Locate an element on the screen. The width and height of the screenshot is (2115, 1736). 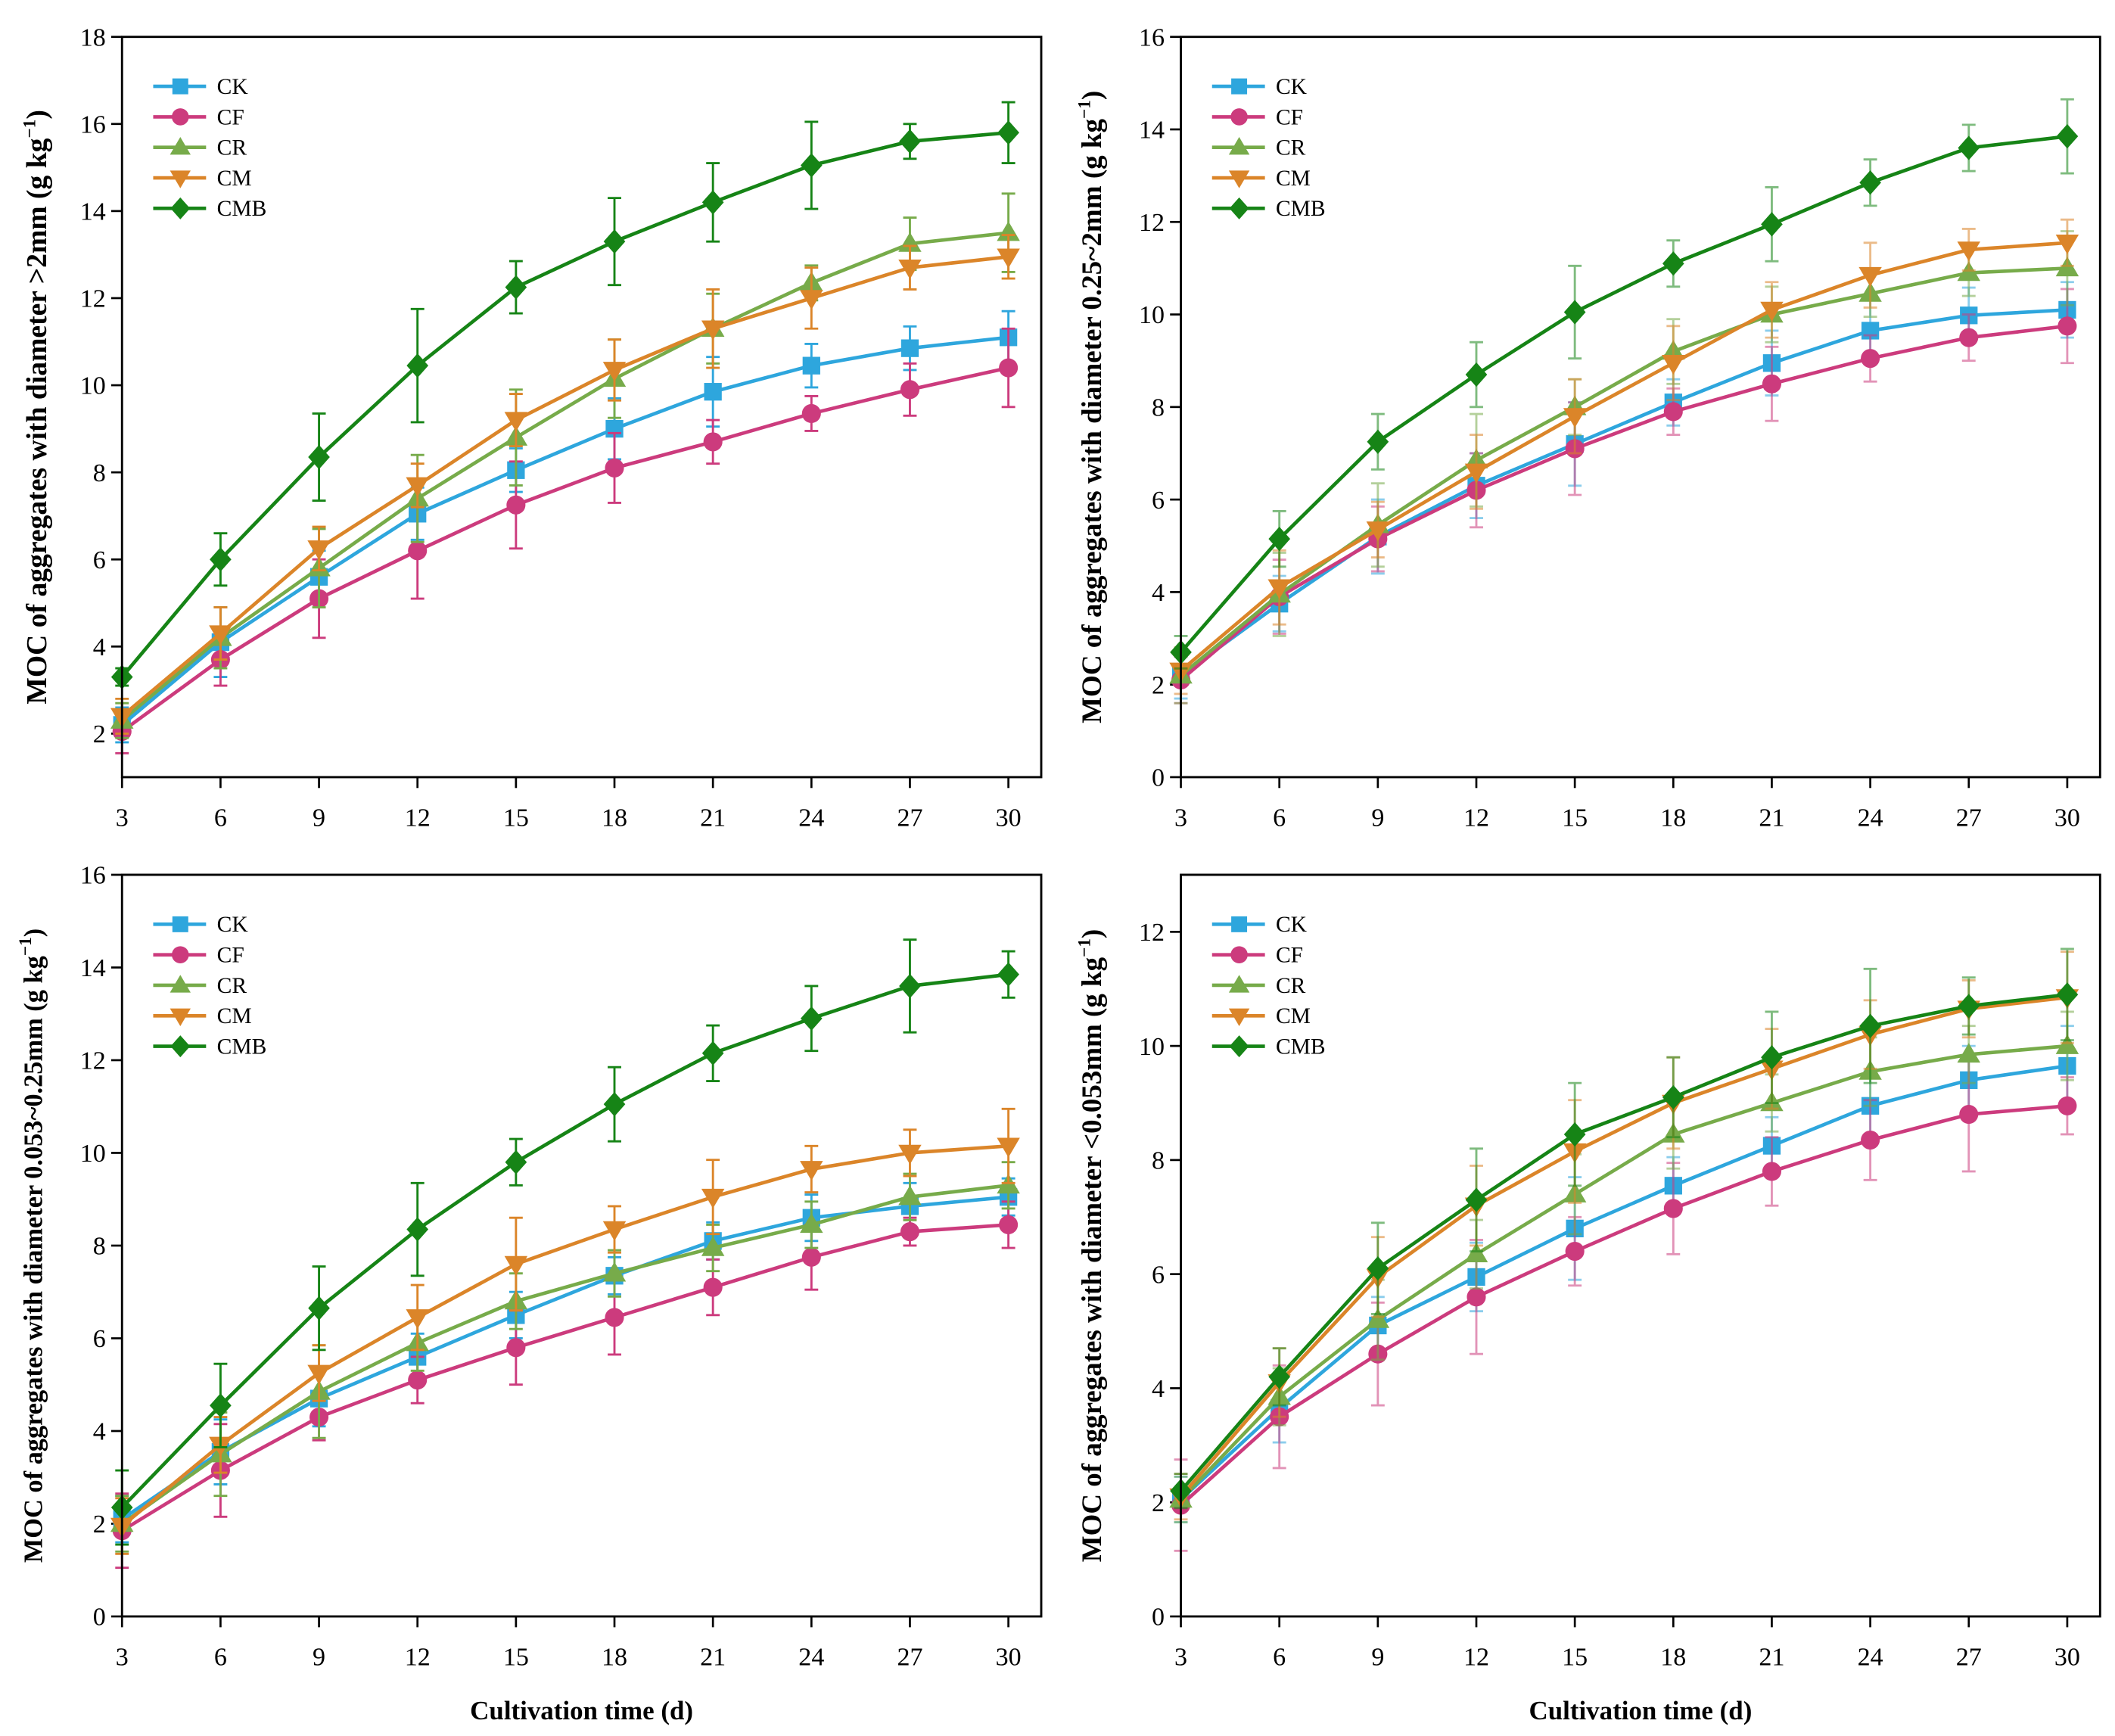
series-CMB is located at coordinates (1624, 1228).